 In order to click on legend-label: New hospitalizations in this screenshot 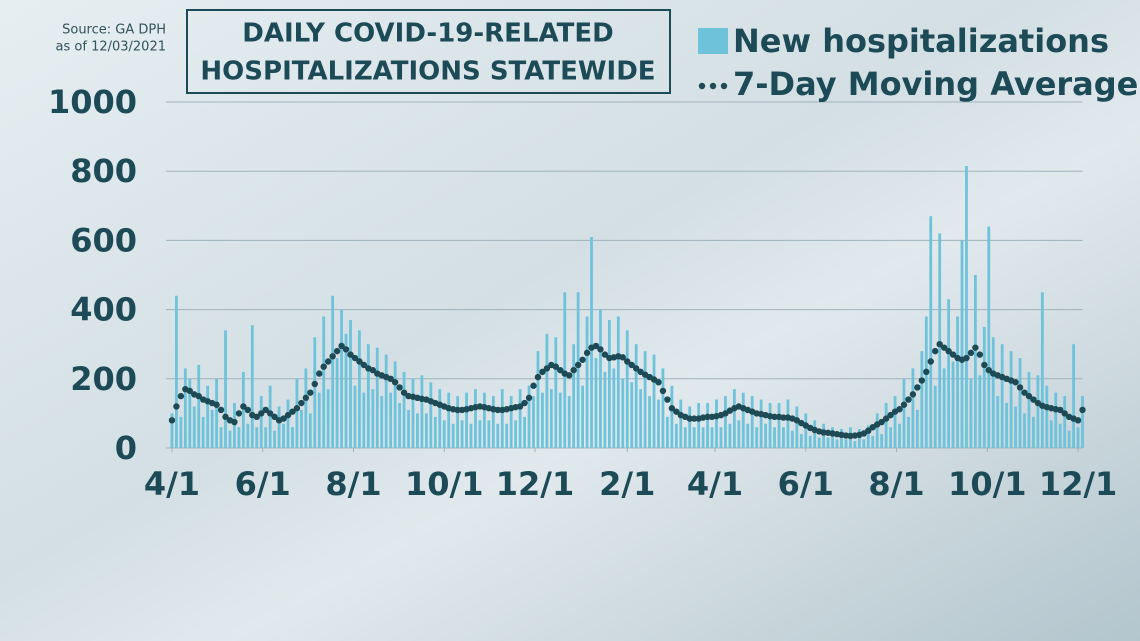, I will do `click(921, 41)`.